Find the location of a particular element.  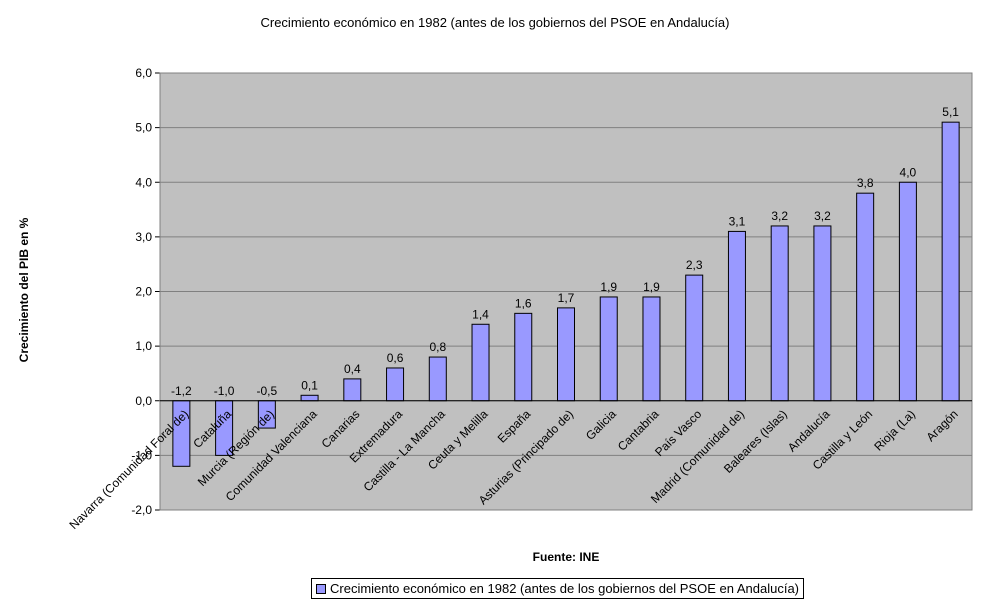

data-label: 5,1 is located at coordinates (950, 112).